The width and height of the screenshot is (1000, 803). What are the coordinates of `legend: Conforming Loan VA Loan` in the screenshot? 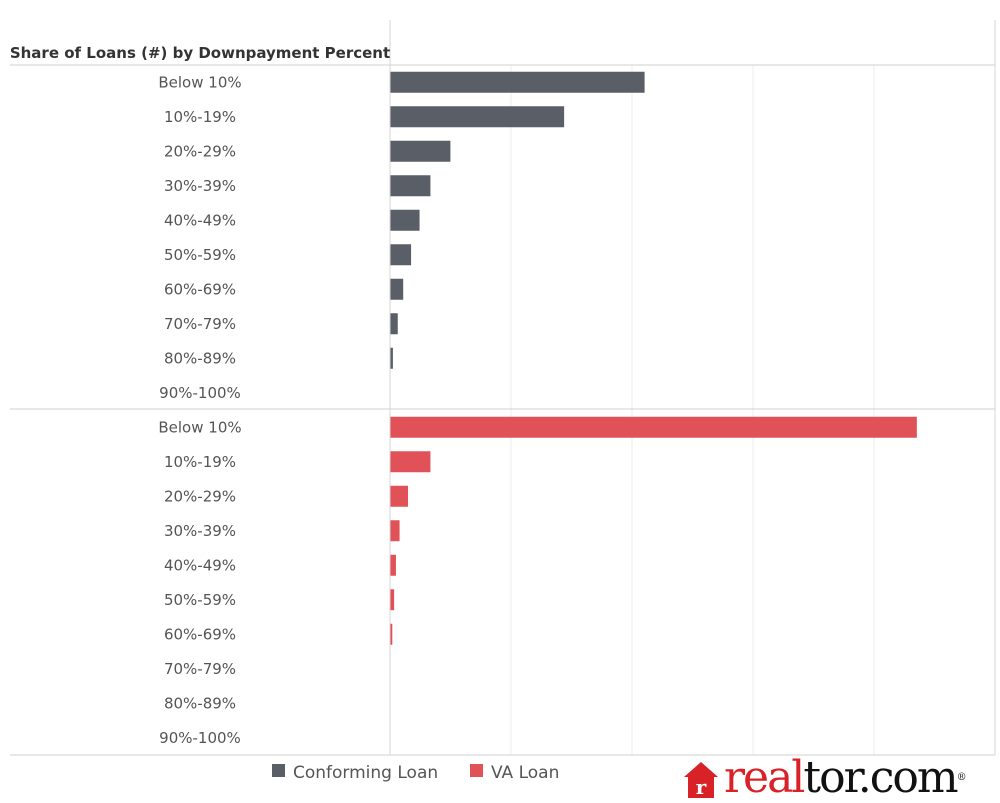 It's located at (415, 773).